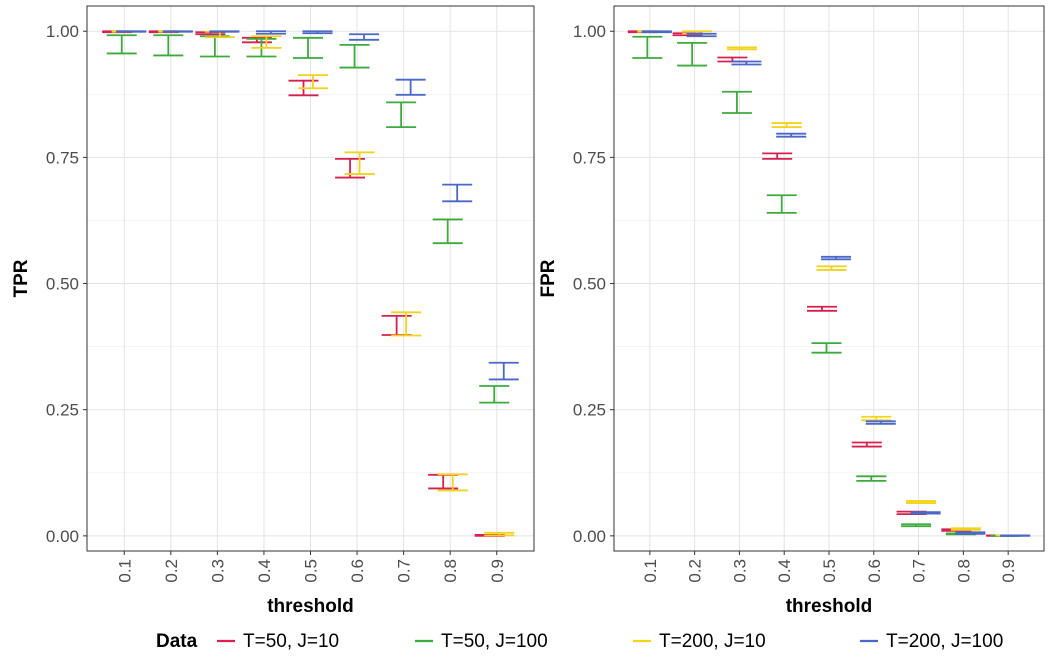  Describe the element at coordinates (21, 278) in the screenshot. I see `y-axis-title: TPR` at that location.